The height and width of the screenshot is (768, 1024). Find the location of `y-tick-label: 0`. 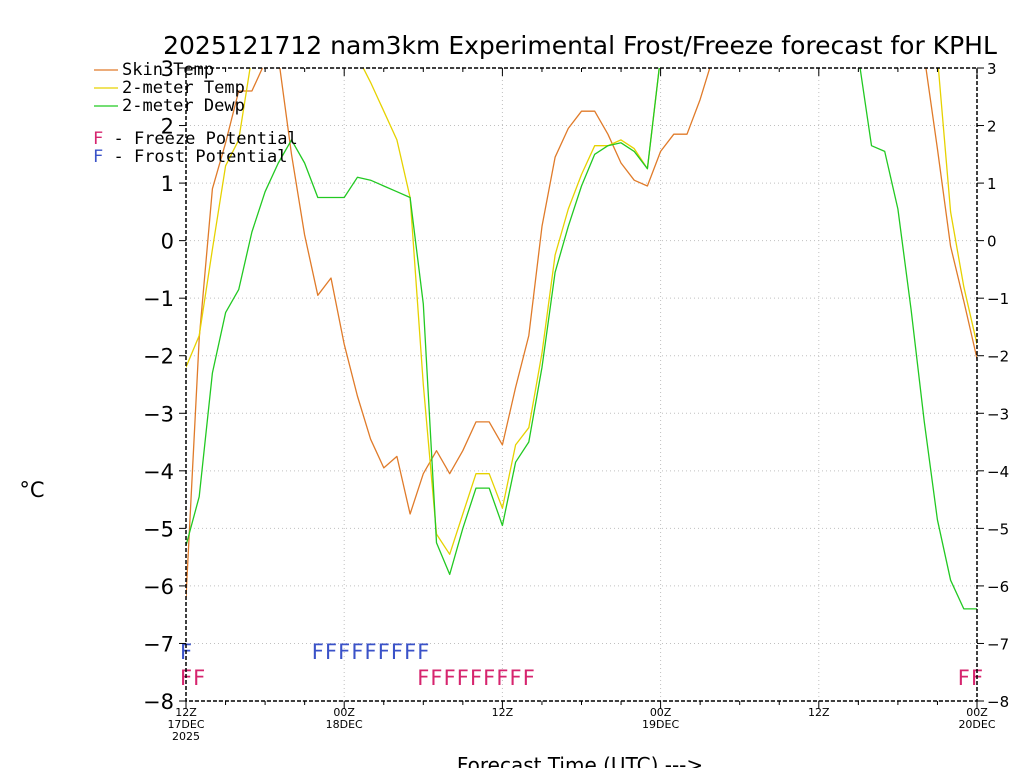

y-tick-label: 0 is located at coordinates (167, 242).